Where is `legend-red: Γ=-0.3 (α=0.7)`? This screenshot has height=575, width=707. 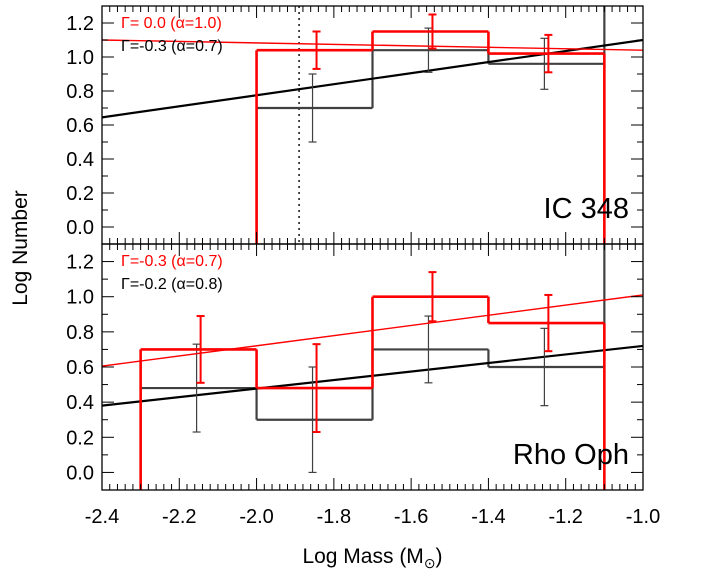
legend-red: Γ=-0.3 (α=0.7) is located at coordinates (172, 261).